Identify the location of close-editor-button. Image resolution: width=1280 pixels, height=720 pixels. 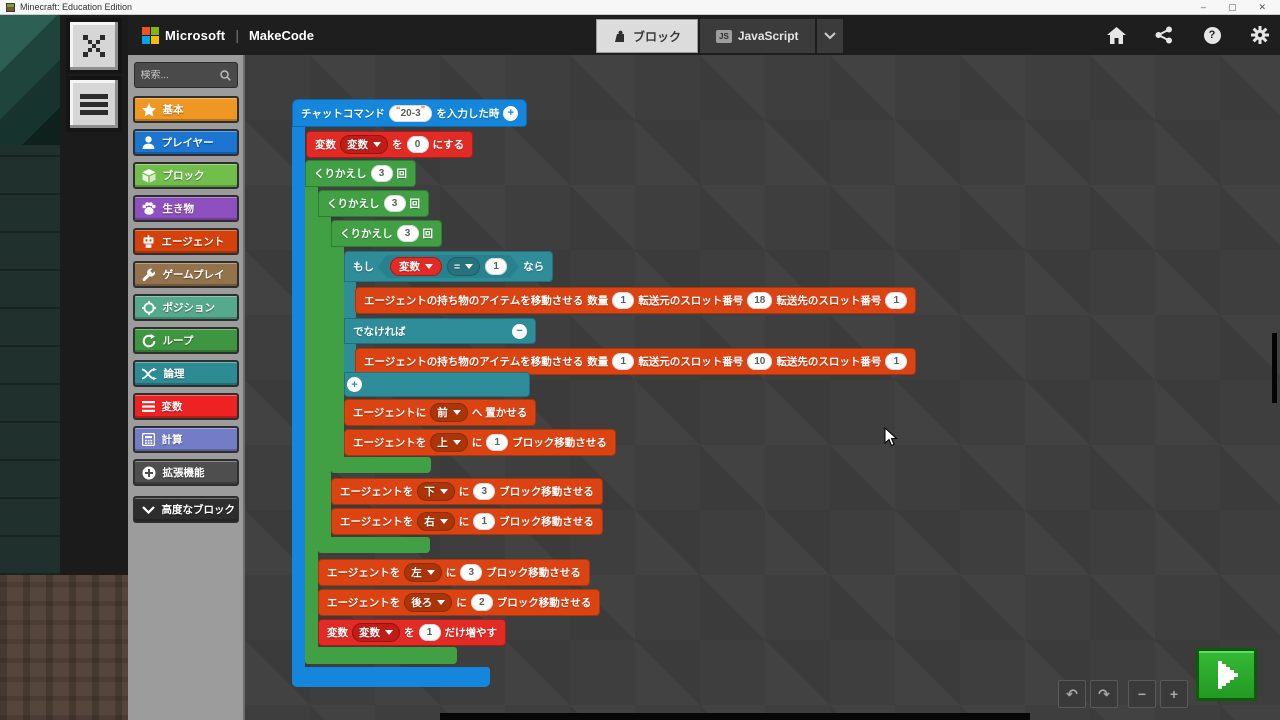
(94, 46).